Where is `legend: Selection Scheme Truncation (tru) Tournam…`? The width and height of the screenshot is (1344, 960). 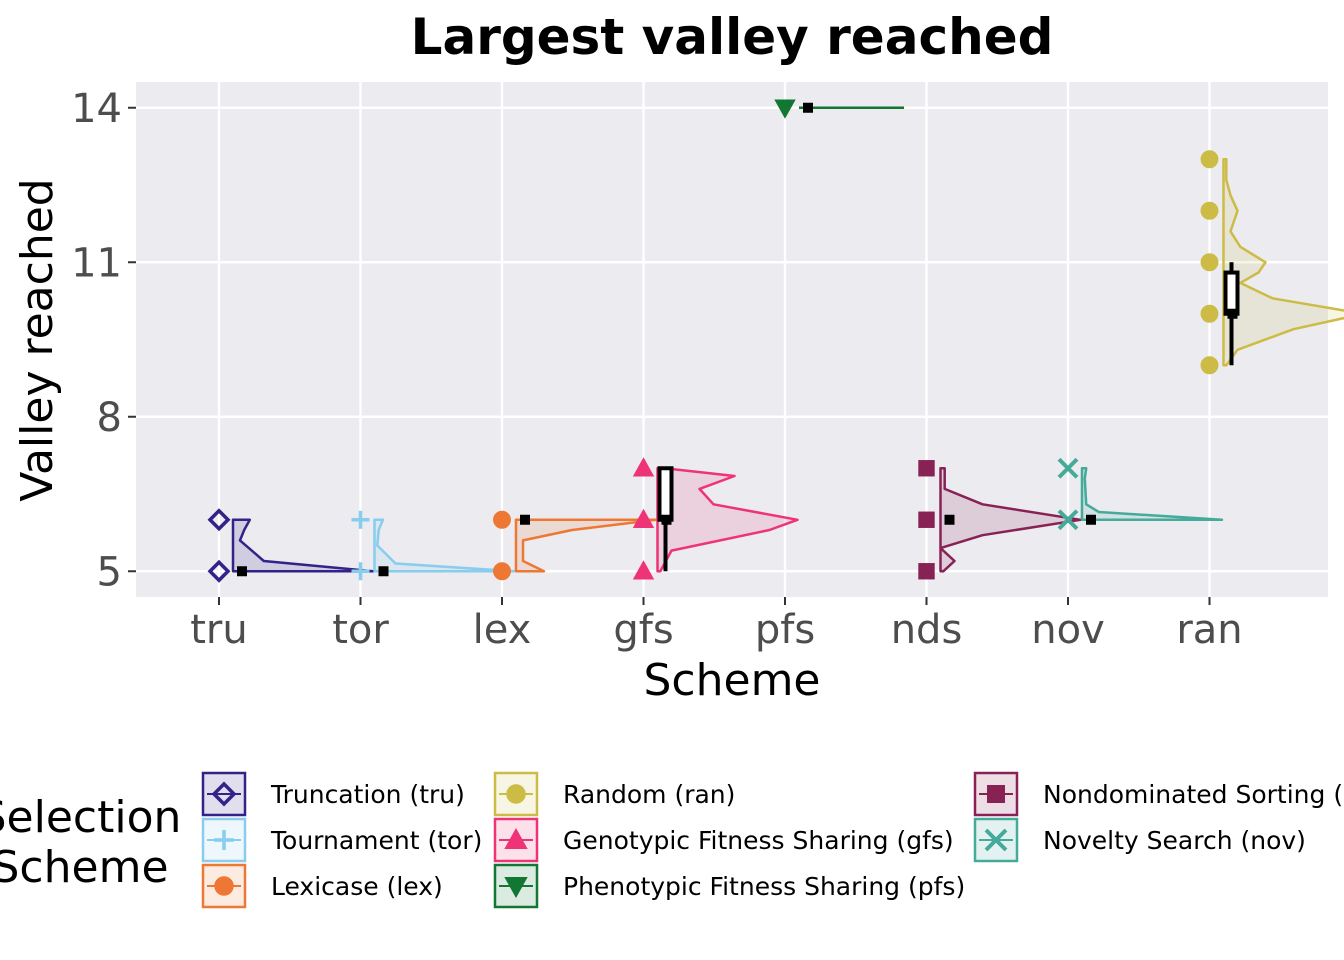
legend: Selection Scheme Truncation (tru) Tournam… is located at coordinates (672, 840).